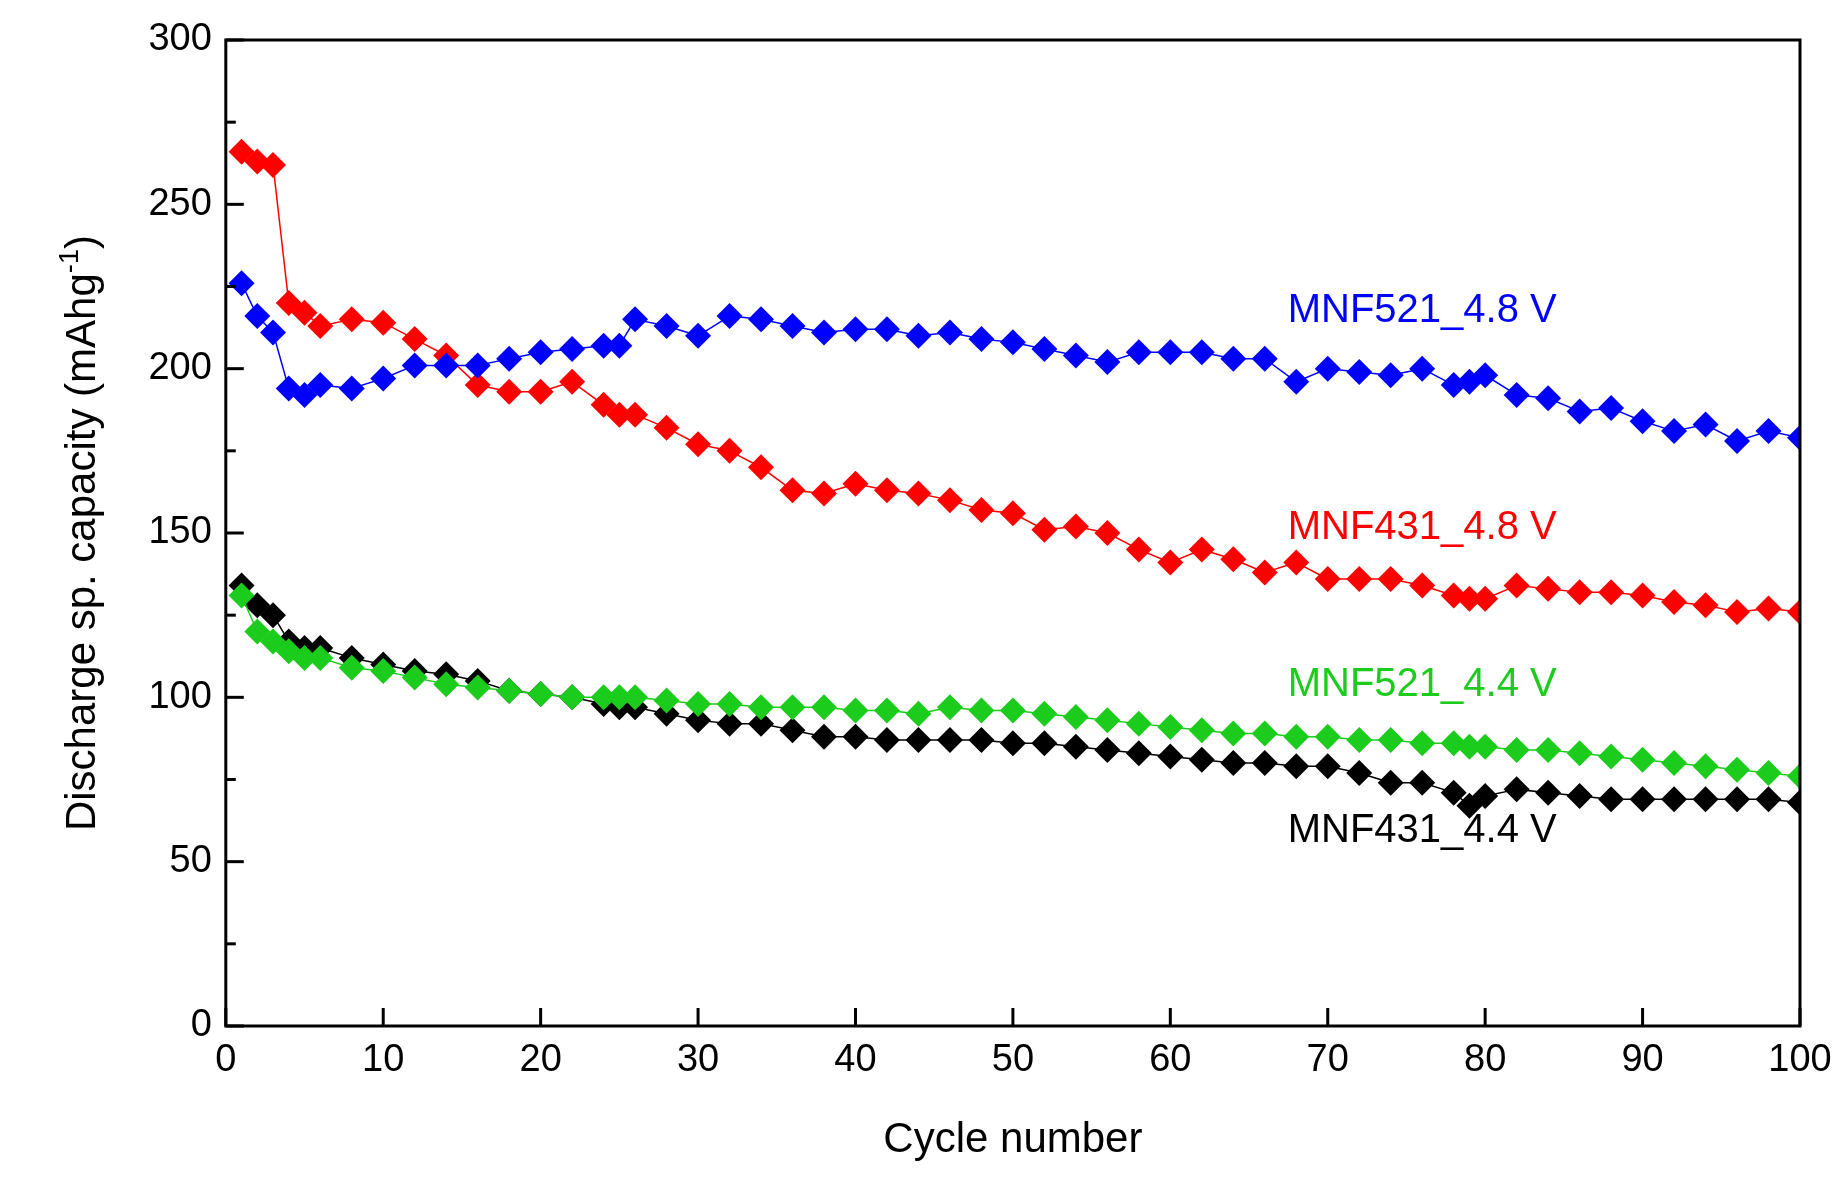  I want to click on x-tick-label: 20, so click(540, 1058).